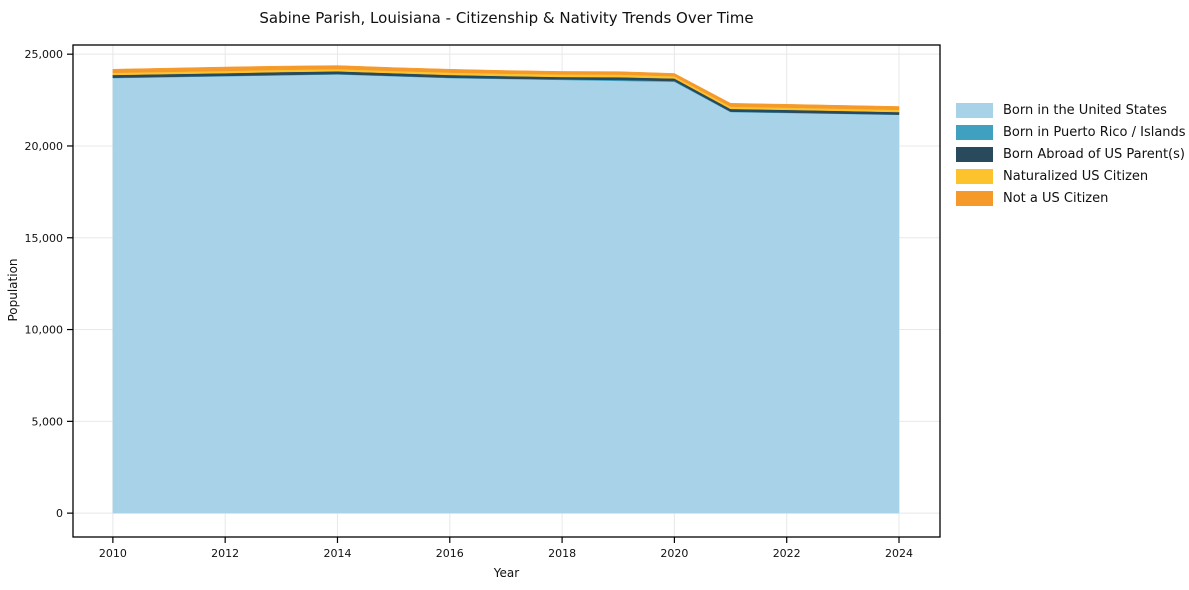  Describe the element at coordinates (674, 553) in the screenshot. I see `xtick-label: 2020` at that location.